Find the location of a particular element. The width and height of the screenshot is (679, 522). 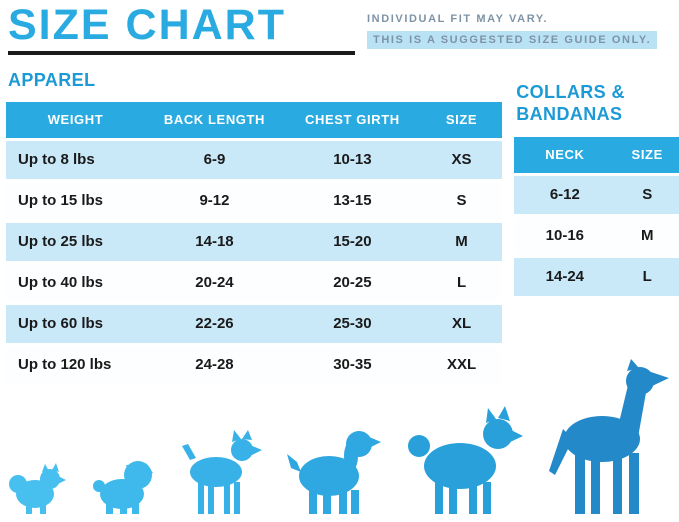

apparel-cell-chest-girth: 25-30 is located at coordinates (352, 323).